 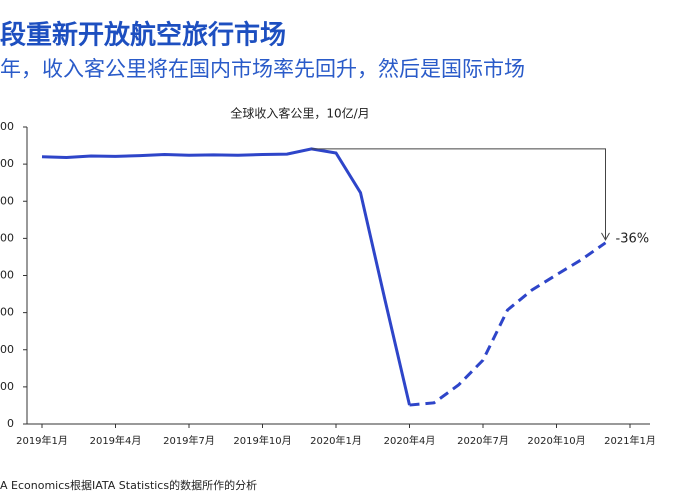 I want to click on x-tick-label: 2019年7月, so click(x=189, y=440).